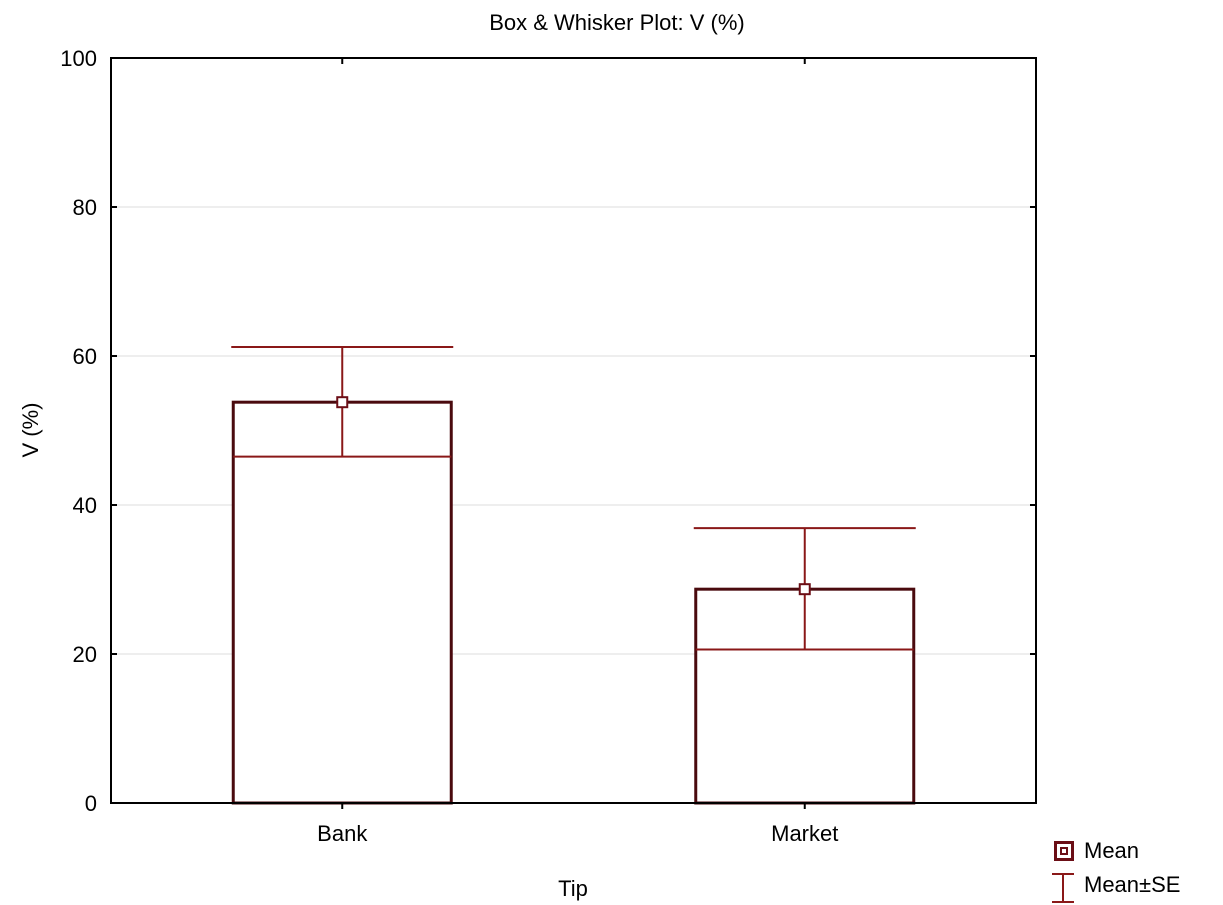 The height and width of the screenshot is (905, 1223). Describe the element at coordinates (85, 654) in the screenshot. I see `y-tick-label: 20` at that location.